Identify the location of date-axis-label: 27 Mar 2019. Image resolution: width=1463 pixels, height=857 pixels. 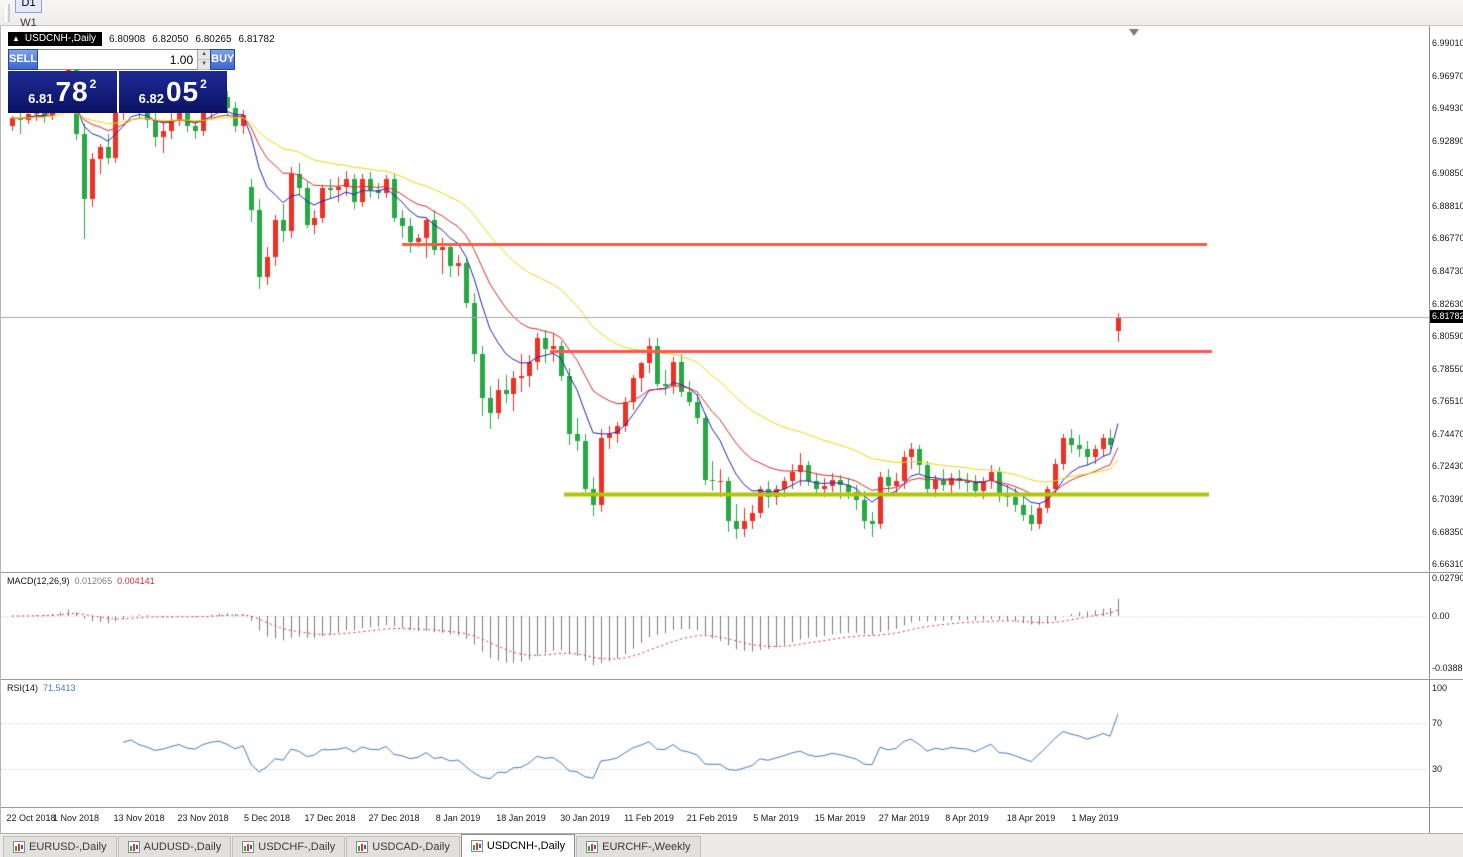
(904, 818).